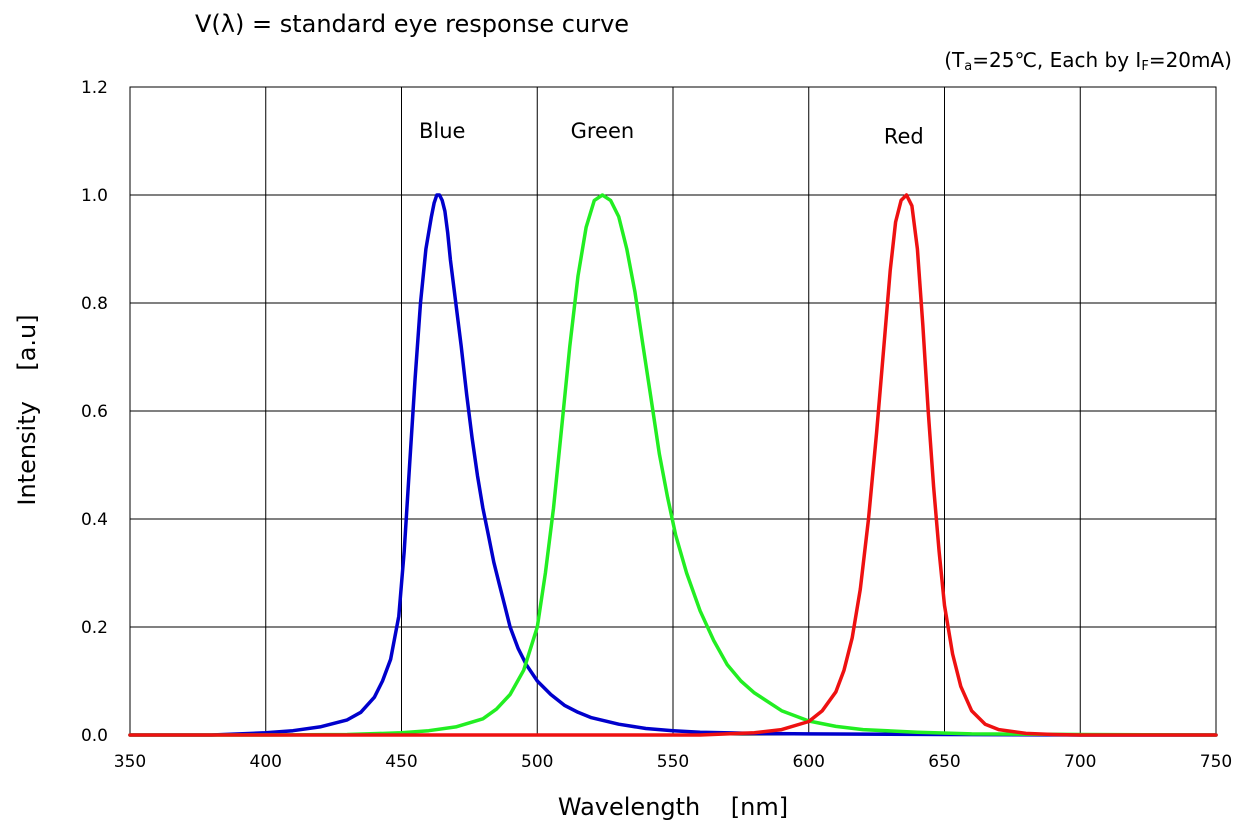 The width and height of the screenshot is (1250, 835). Describe the element at coordinates (94, 412) in the screenshot. I see `y-tick-label: 0.6` at that location.